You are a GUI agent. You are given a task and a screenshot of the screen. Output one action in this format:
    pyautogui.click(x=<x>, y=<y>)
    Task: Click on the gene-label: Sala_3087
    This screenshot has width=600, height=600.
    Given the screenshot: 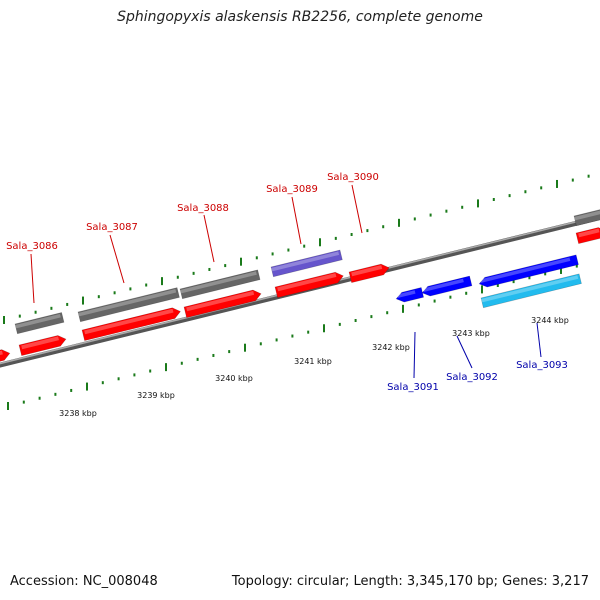 What is the action you would take?
    pyautogui.click(x=112, y=227)
    